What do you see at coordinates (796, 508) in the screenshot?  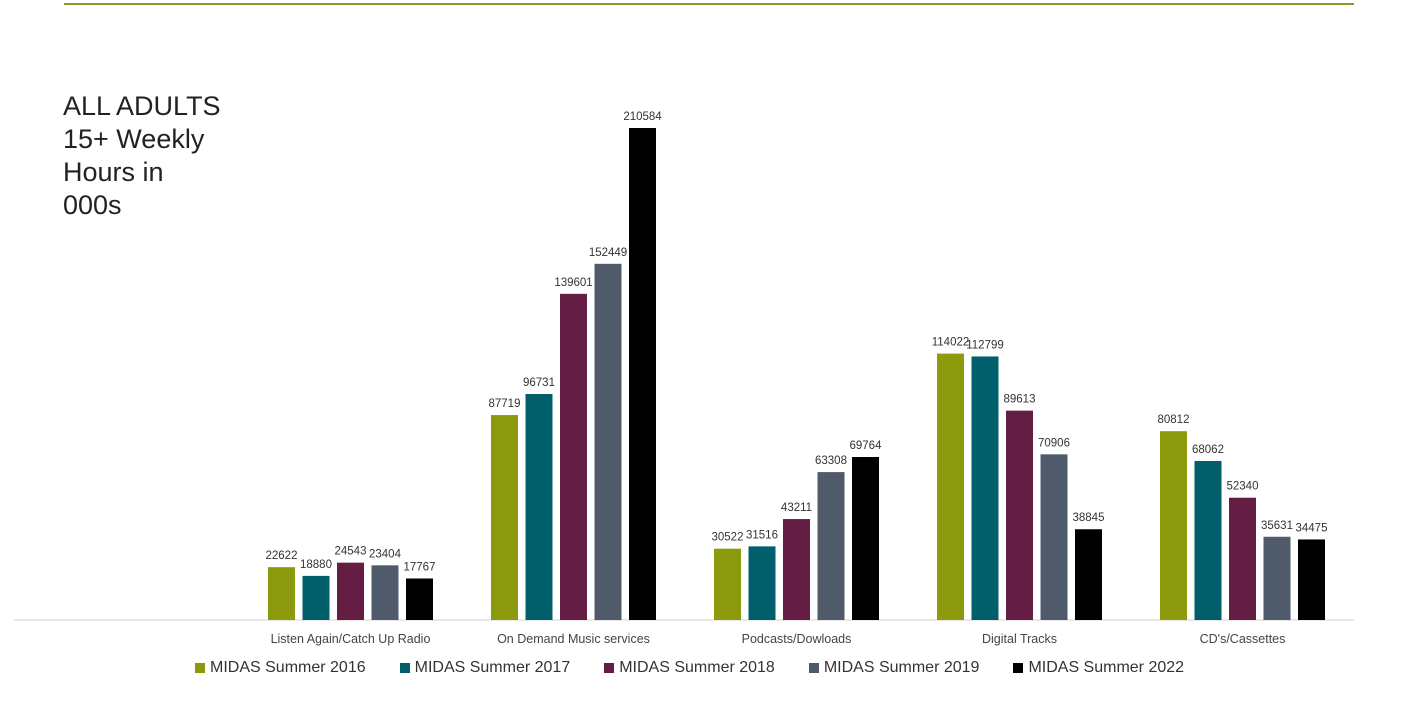 I see `data-label: 43211` at bounding box center [796, 508].